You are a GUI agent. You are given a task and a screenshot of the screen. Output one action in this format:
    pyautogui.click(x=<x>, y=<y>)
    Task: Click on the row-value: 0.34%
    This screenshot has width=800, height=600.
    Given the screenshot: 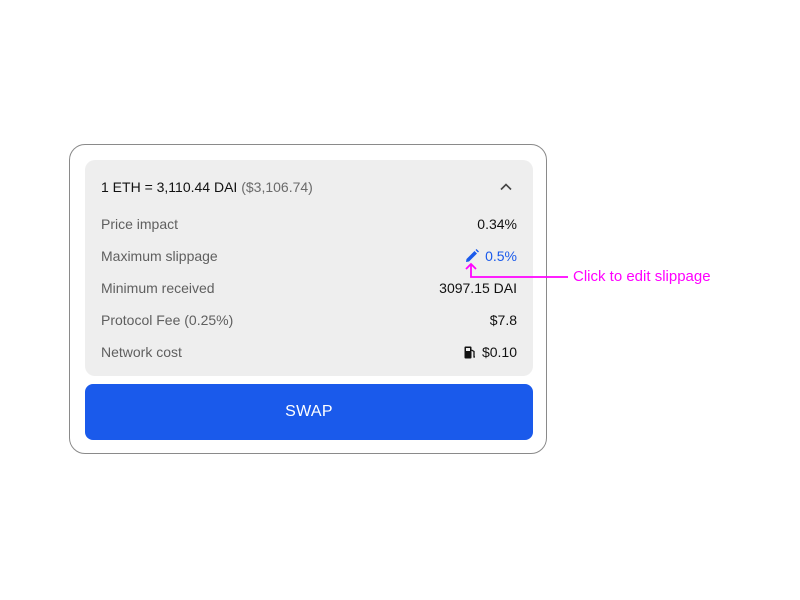 What is the action you would take?
    pyautogui.click(x=497, y=224)
    